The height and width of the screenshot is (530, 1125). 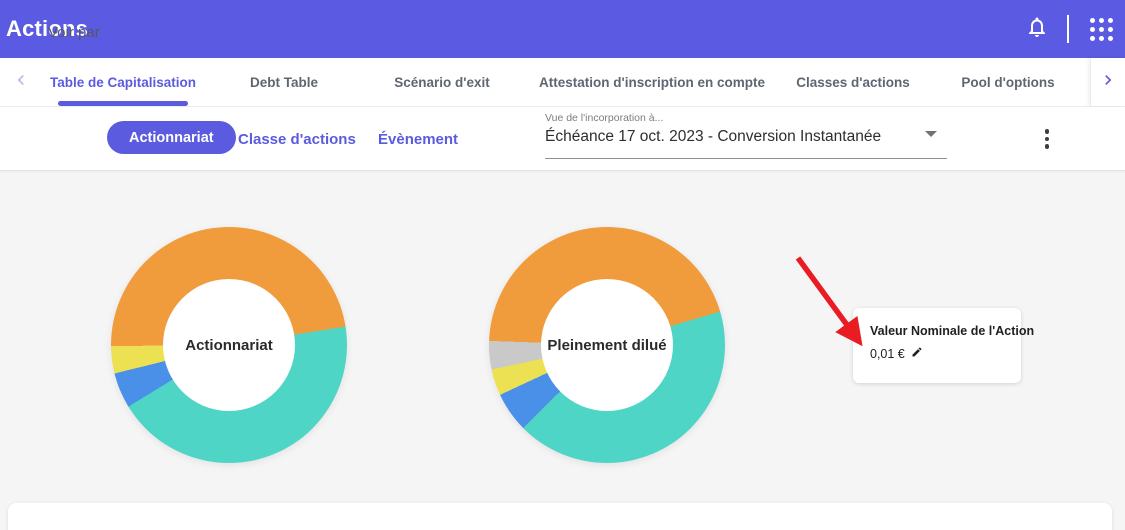 I want to click on pencil-icon, so click(x=917, y=353).